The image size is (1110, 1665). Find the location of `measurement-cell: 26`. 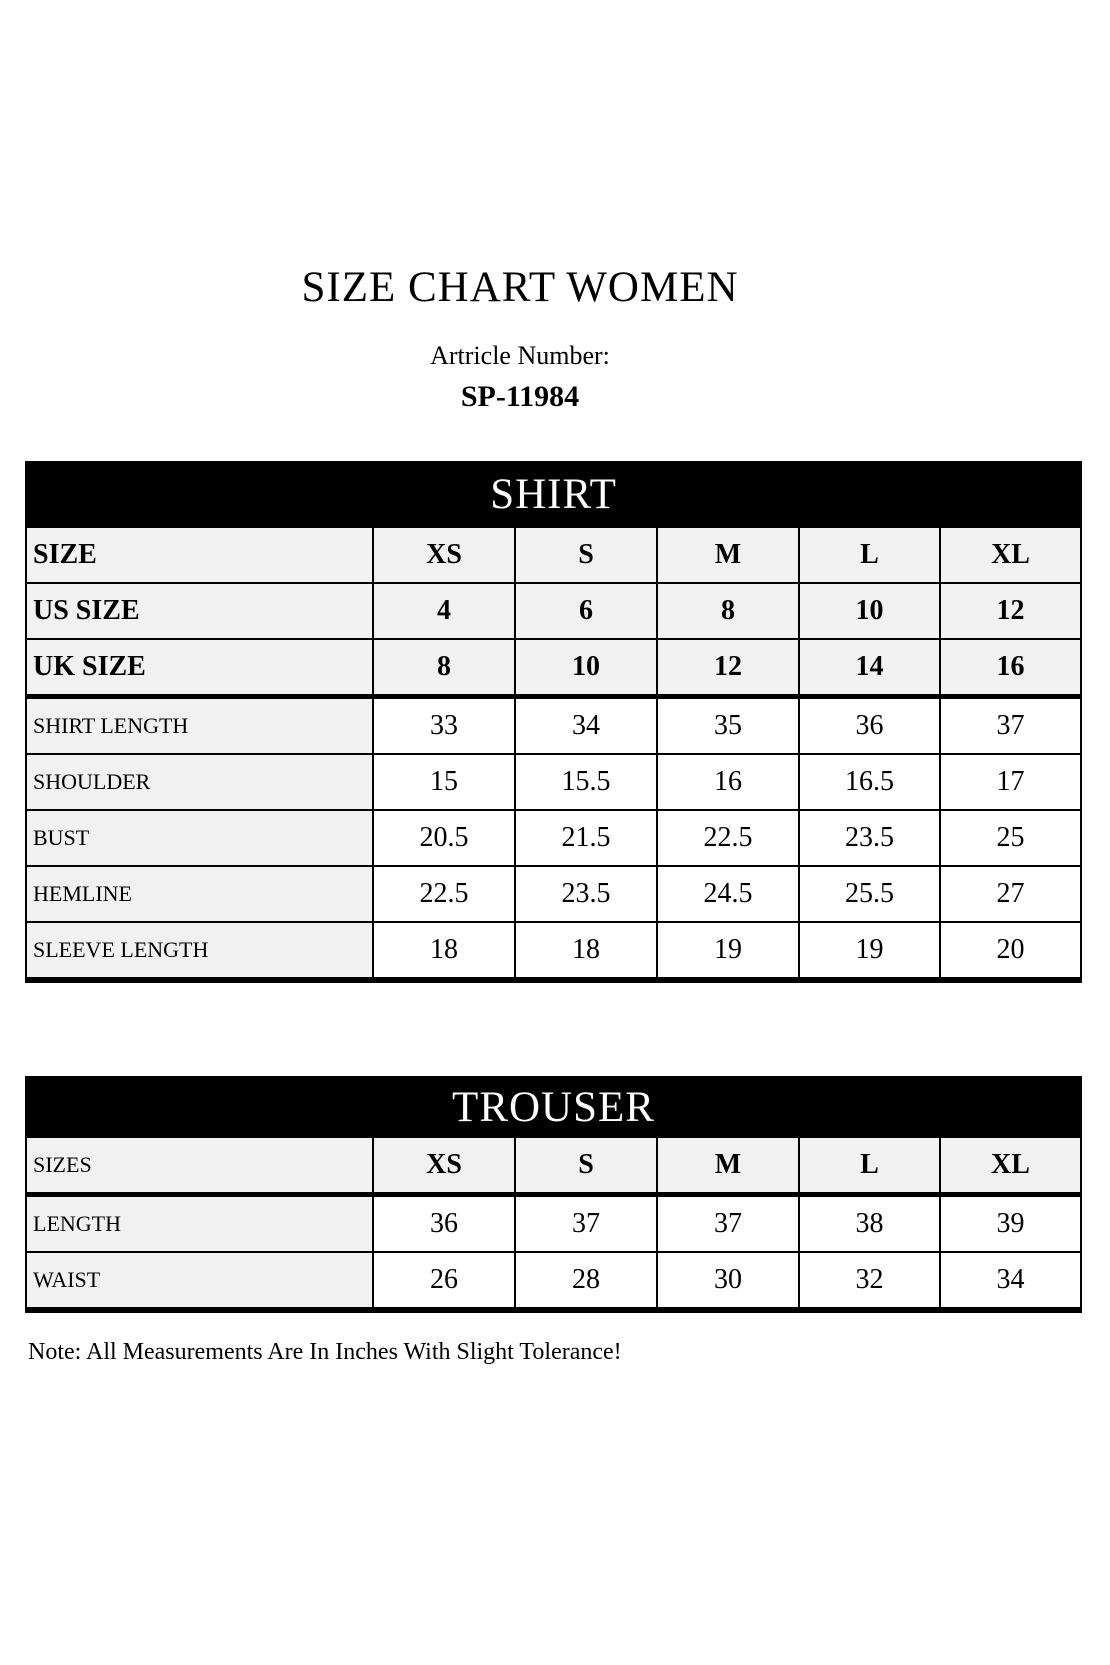

measurement-cell: 26 is located at coordinates (444, 1282).